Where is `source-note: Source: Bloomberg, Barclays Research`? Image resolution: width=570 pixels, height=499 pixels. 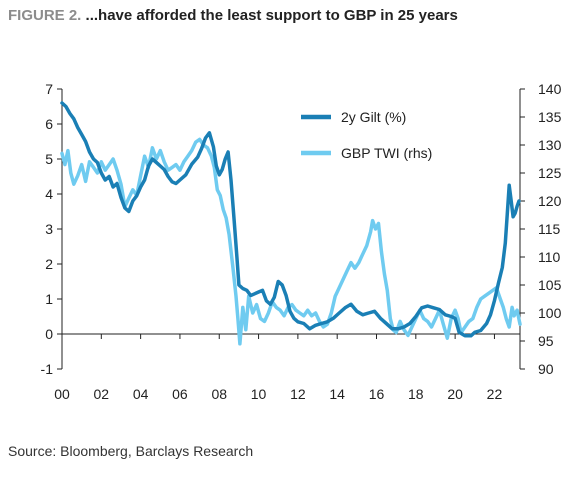 source-note: Source: Bloomberg, Barclays Research is located at coordinates (131, 451).